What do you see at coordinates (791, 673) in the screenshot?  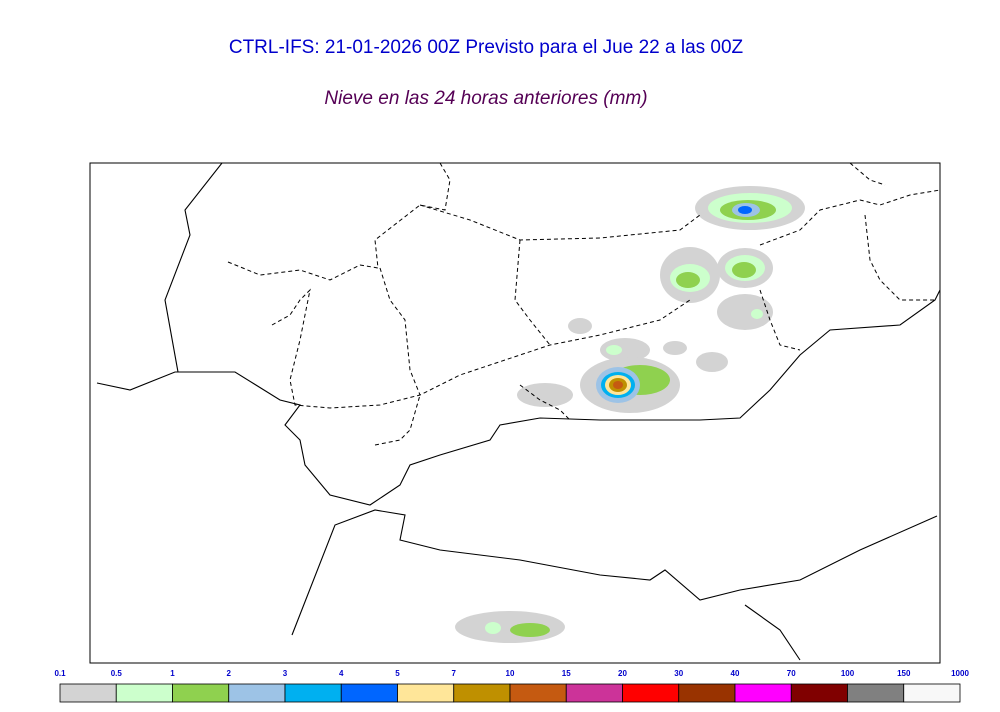 I see `colorbar-label: 70` at bounding box center [791, 673].